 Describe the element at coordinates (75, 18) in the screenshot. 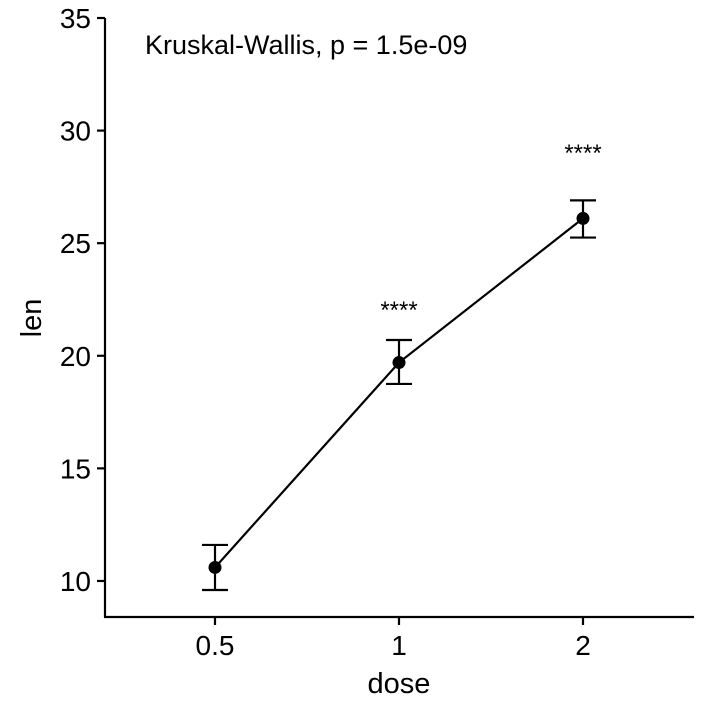

I see `y-tick-label: 35` at that location.